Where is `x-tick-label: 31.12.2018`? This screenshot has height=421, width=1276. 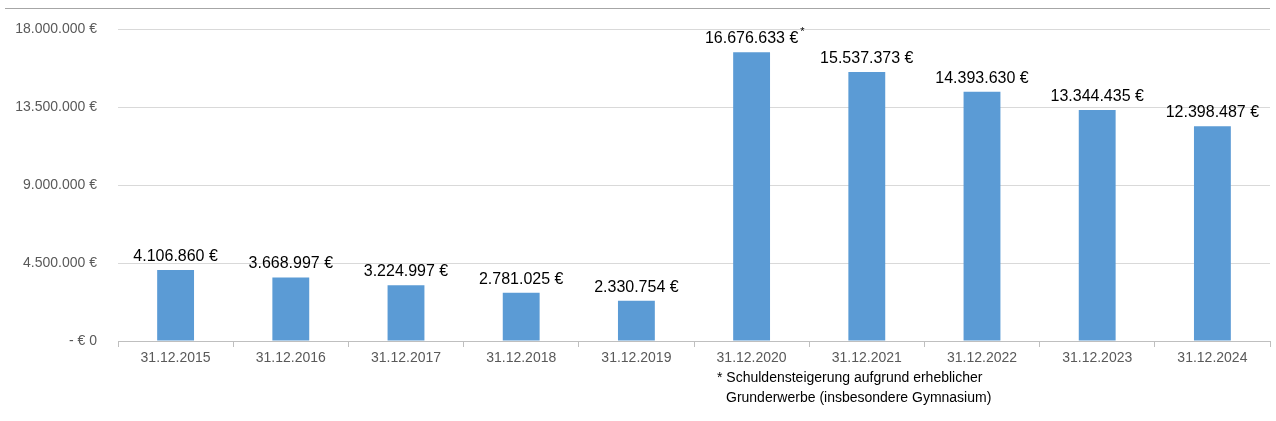
x-tick-label: 31.12.2018 is located at coordinates (521, 357).